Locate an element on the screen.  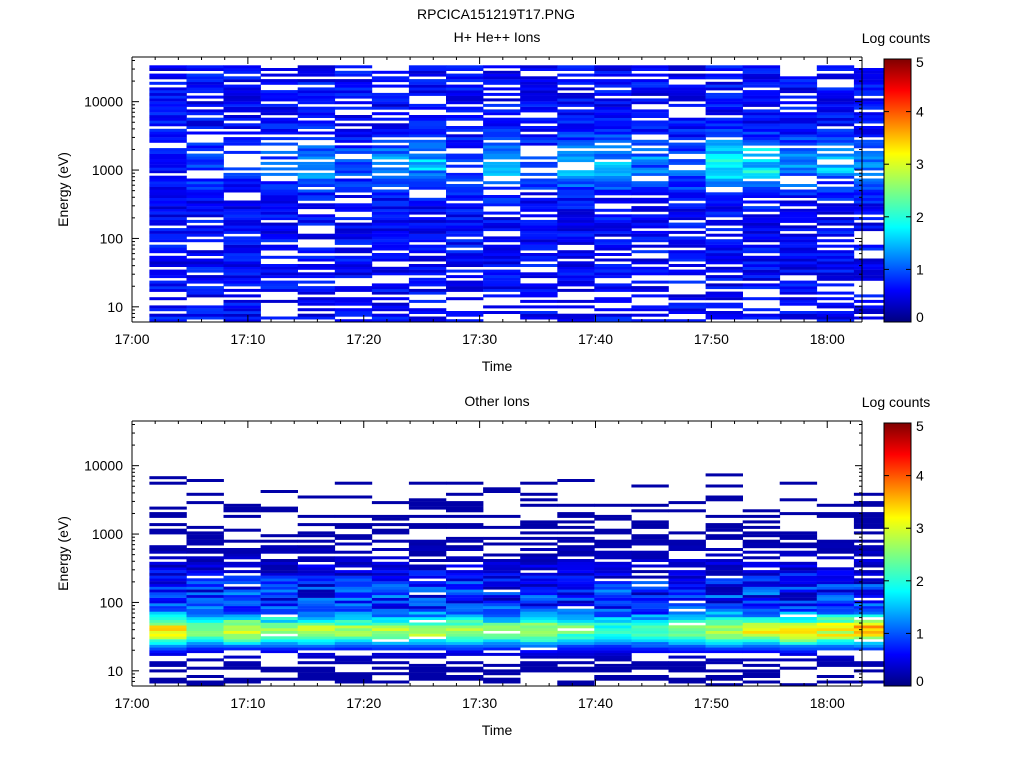
x-tick-label: 17:10 is located at coordinates (247, 703).